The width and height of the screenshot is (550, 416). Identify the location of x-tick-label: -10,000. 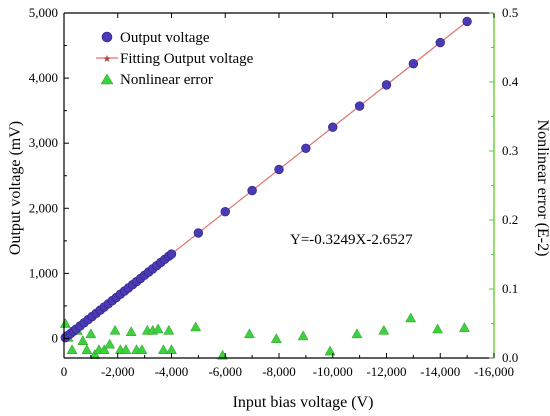
(333, 371).